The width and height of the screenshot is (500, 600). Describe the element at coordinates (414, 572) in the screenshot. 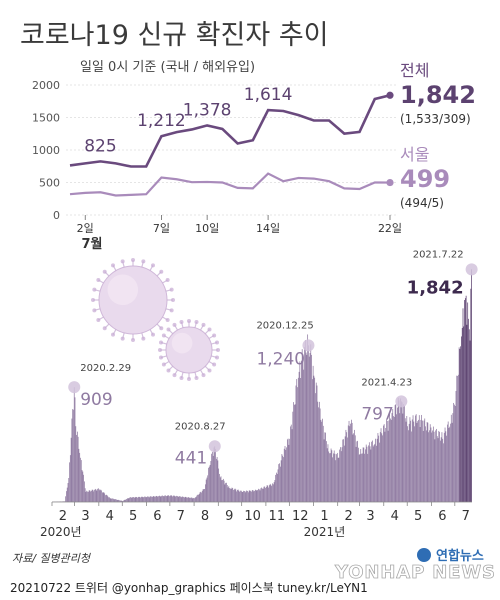

I see `watermark-text: YONHAP NEWS` at that location.